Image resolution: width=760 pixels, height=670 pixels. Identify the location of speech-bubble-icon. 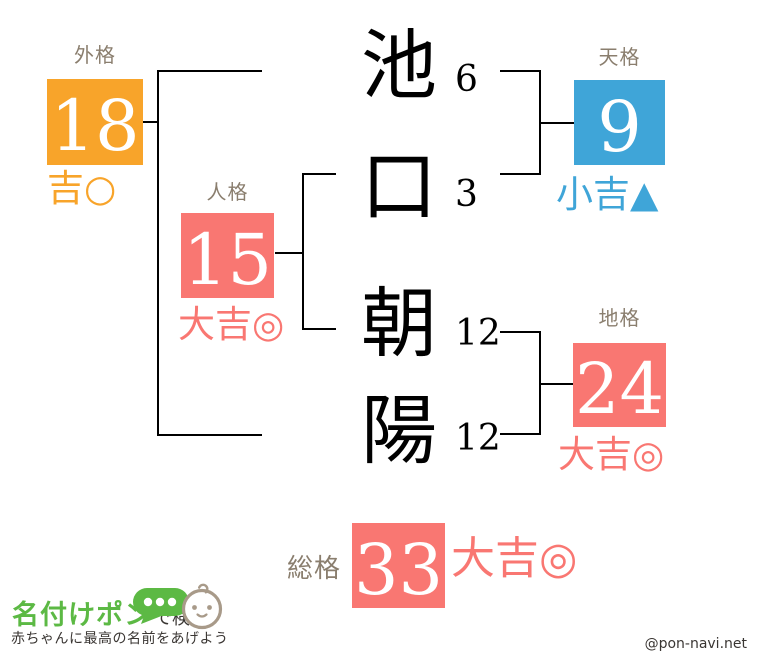
(161, 606).